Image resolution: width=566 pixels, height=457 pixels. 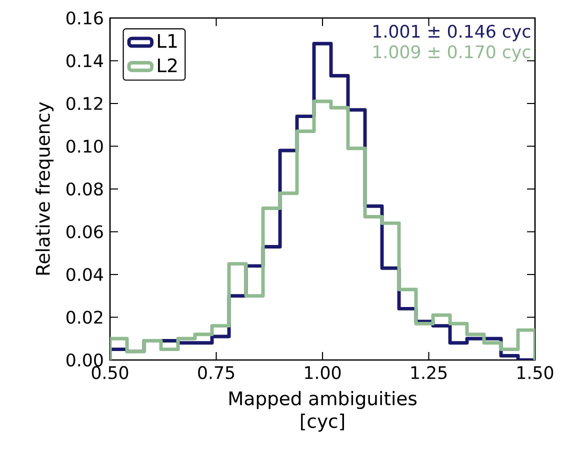 I want to click on x-tick-label: 1.00, so click(x=323, y=373).